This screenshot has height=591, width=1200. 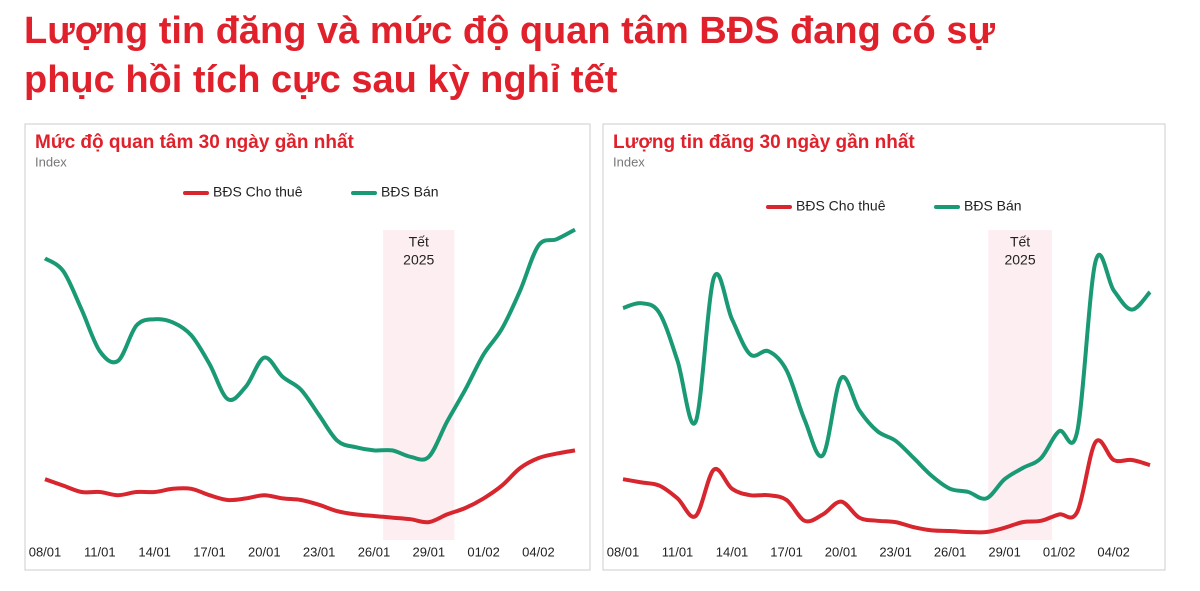 I want to click on chart-title: Lượng tin đăng 30 ngày gần nhất, so click(x=764, y=142).